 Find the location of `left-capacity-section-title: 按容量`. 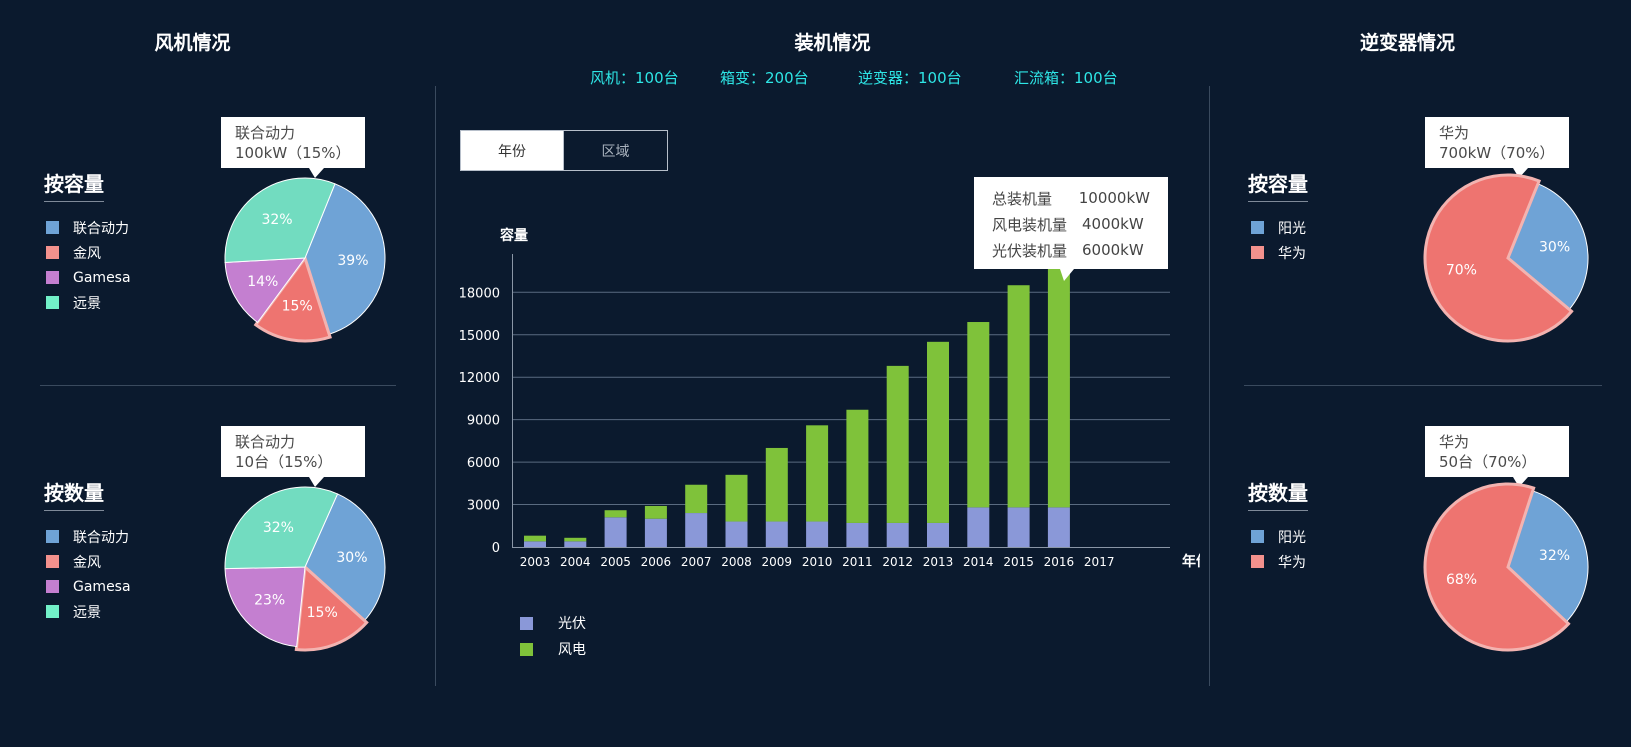

left-capacity-section-title: 按容量 is located at coordinates (74, 185).